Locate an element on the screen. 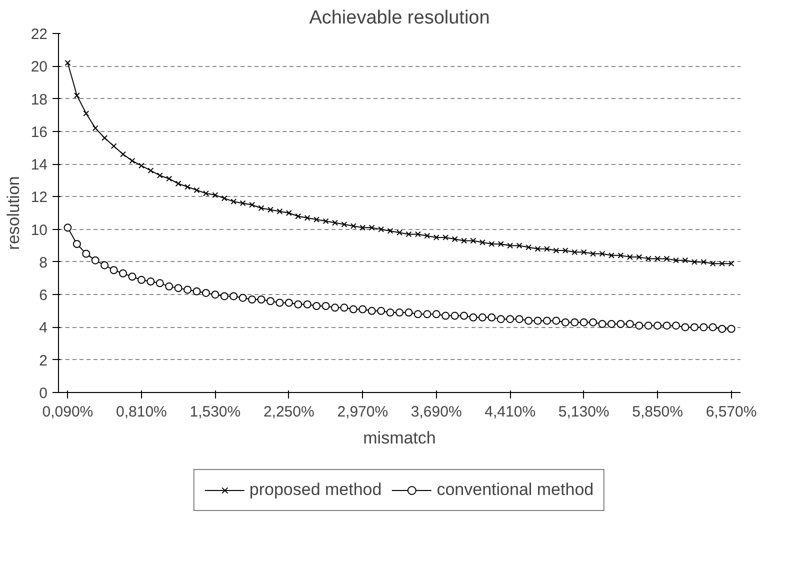 Image resolution: width=793 pixels, height=563 pixels. y-tick-label: 16 is located at coordinates (39, 132).